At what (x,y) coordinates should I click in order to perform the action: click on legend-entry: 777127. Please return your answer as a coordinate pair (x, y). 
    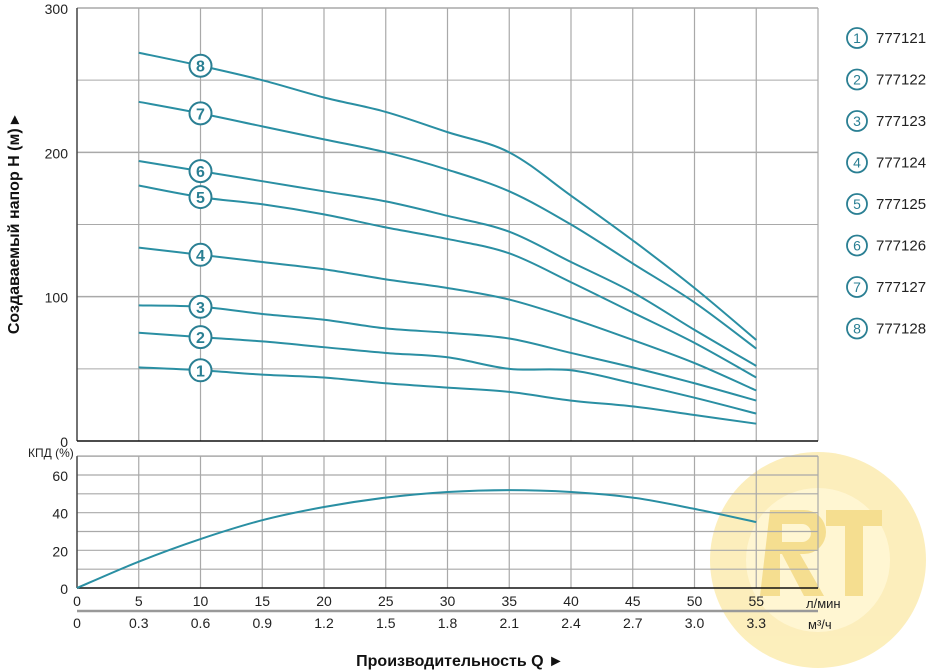
    Looking at the image, I should click on (901, 287).